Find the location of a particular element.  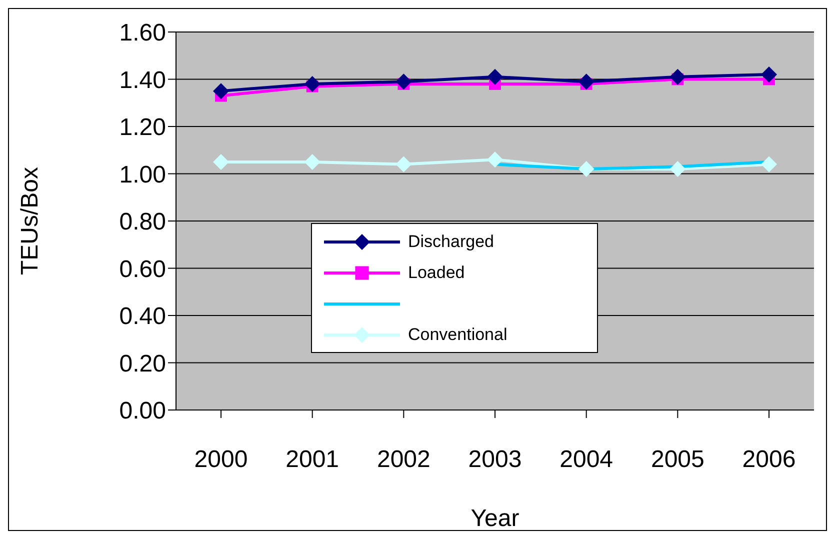

y-tick-label: 0.80 is located at coordinates (142, 222).